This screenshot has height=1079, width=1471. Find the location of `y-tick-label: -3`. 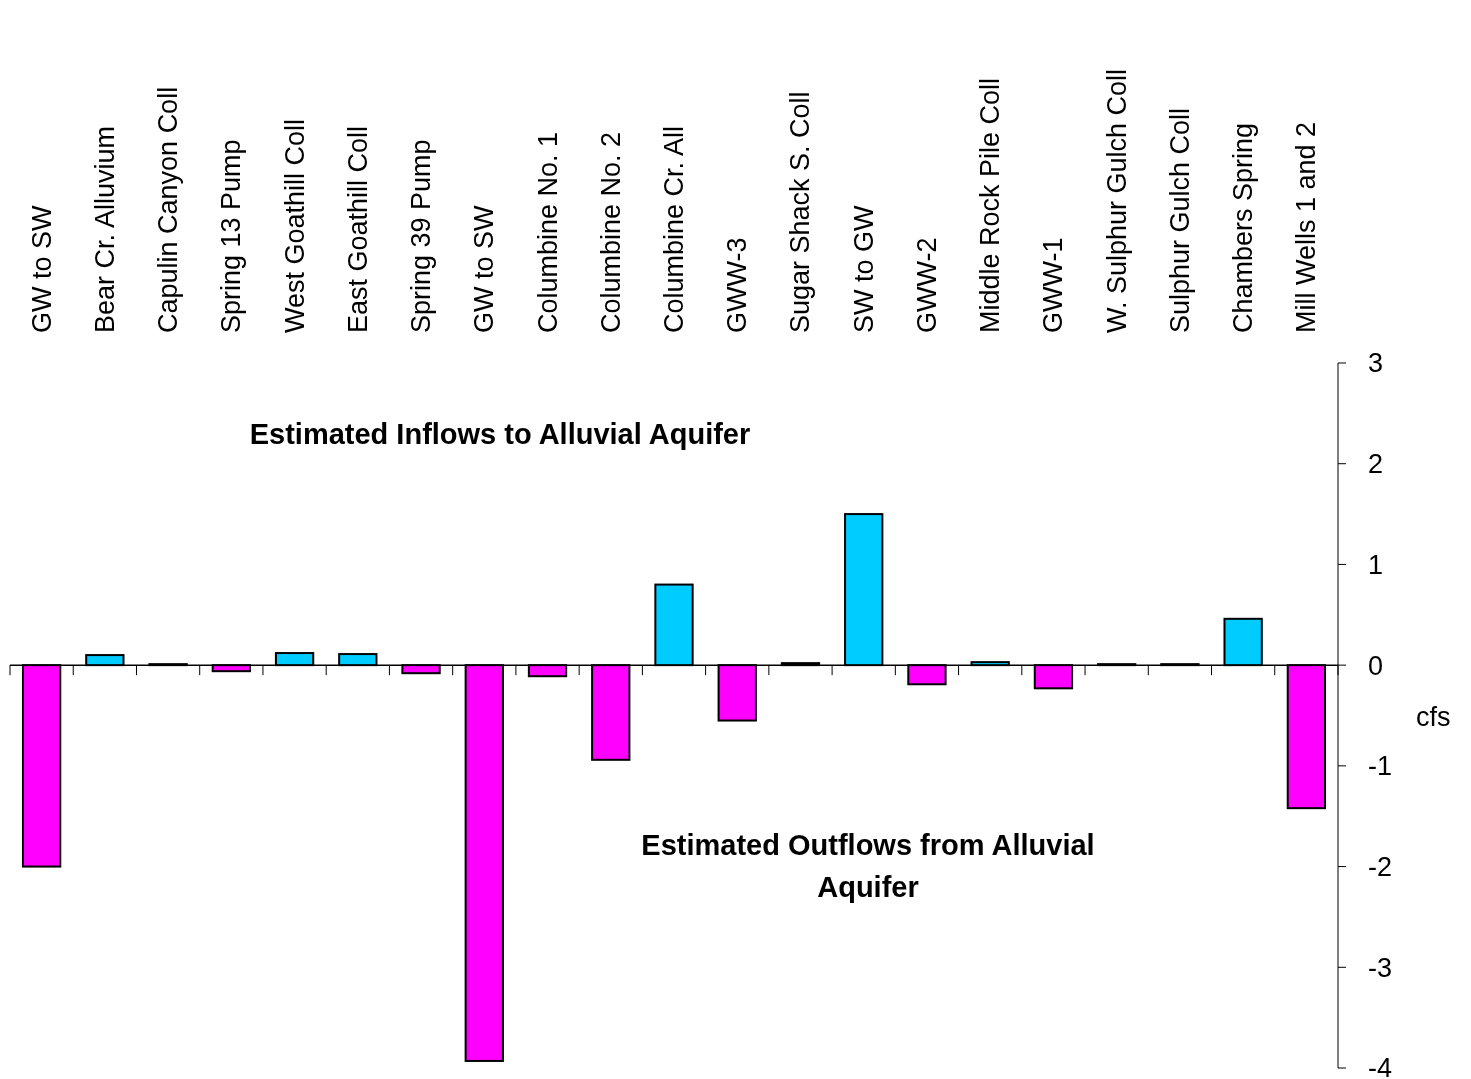

y-tick-label: -3 is located at coordinates (1380, 967).